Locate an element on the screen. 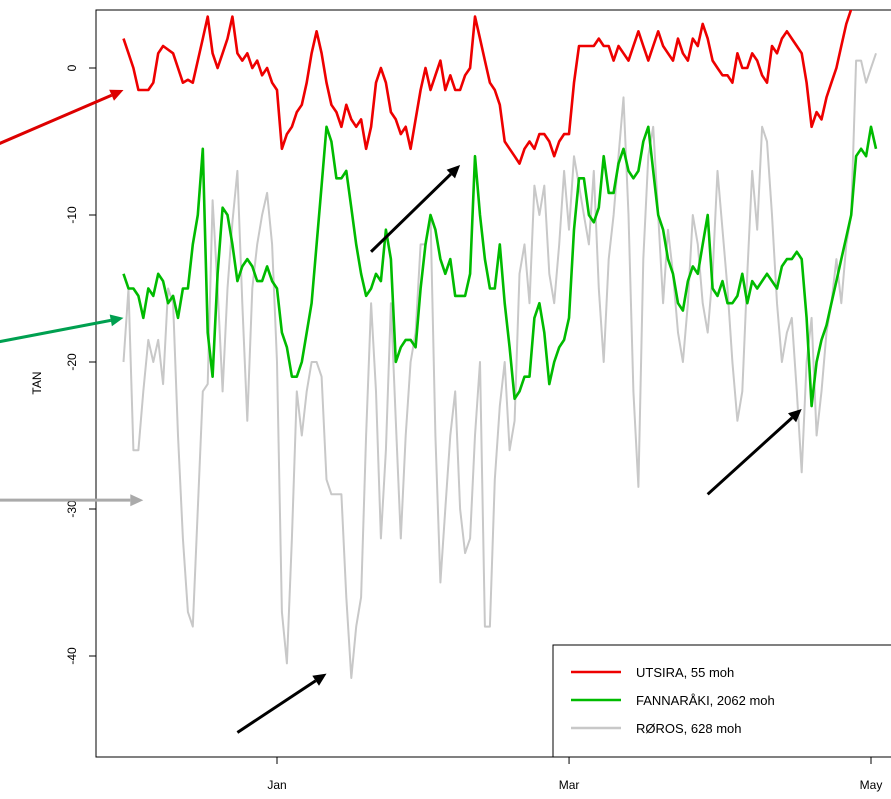 This screenshot has width=891, height=799. x-tick-label: Jan is located at coordinates (276, 785).